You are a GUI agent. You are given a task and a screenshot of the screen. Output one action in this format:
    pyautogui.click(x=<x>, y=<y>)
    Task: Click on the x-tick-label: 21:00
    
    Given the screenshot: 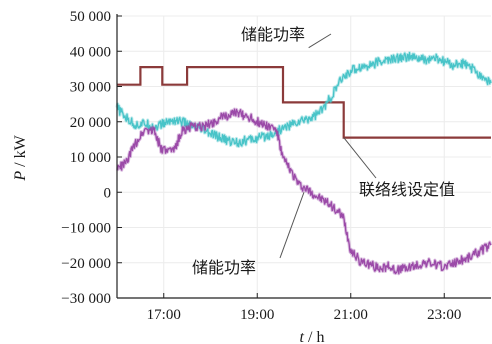 What is the action you would take?
    pyautogui.click(x=351, y=315)
    